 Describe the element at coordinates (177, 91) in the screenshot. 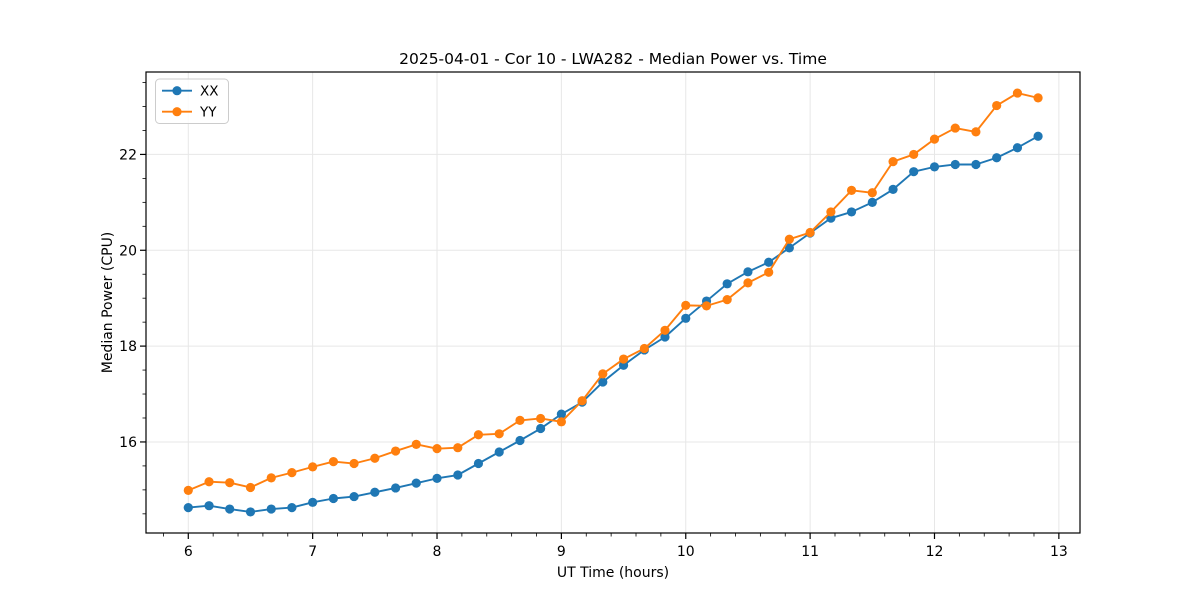

I see `legend-marker-icon-xx` at that location.